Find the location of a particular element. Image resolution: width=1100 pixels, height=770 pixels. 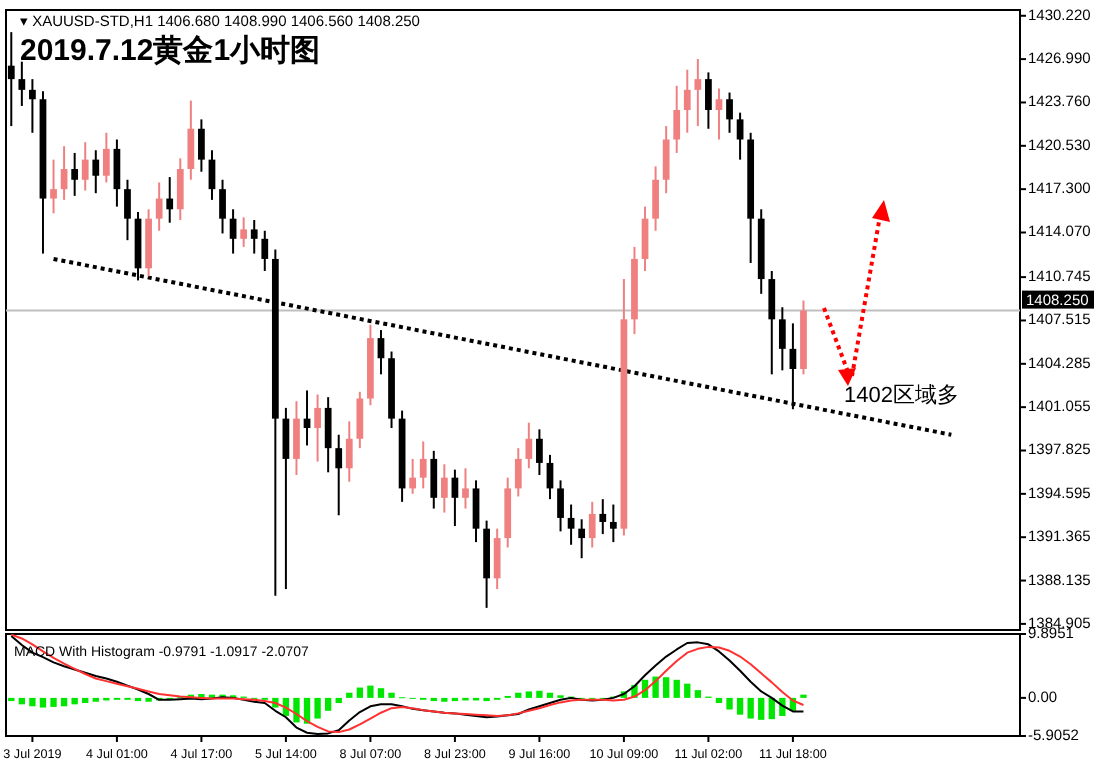

annotation: 1402区域多 is located at coordinates (901, 395).